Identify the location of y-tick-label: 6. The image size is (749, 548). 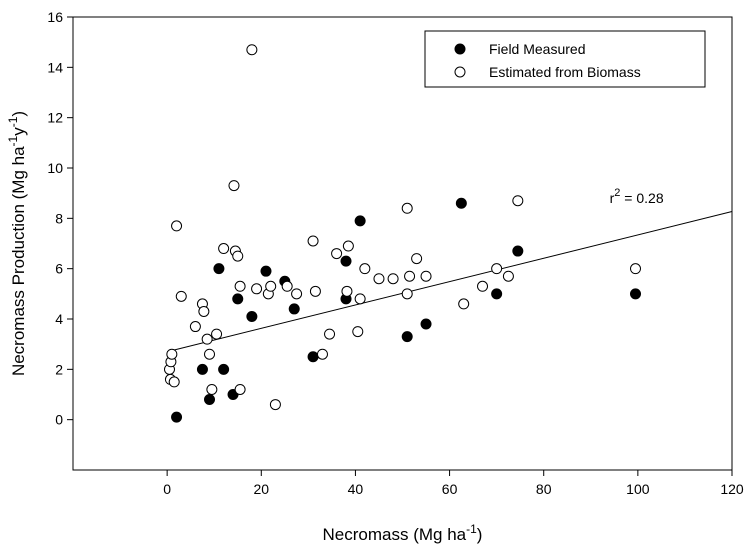
(59, 269).